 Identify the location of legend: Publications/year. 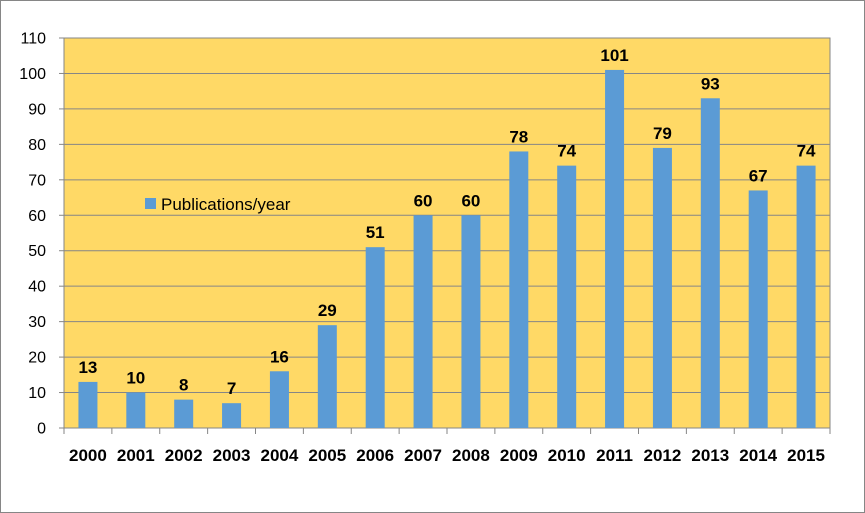
(218, 204).